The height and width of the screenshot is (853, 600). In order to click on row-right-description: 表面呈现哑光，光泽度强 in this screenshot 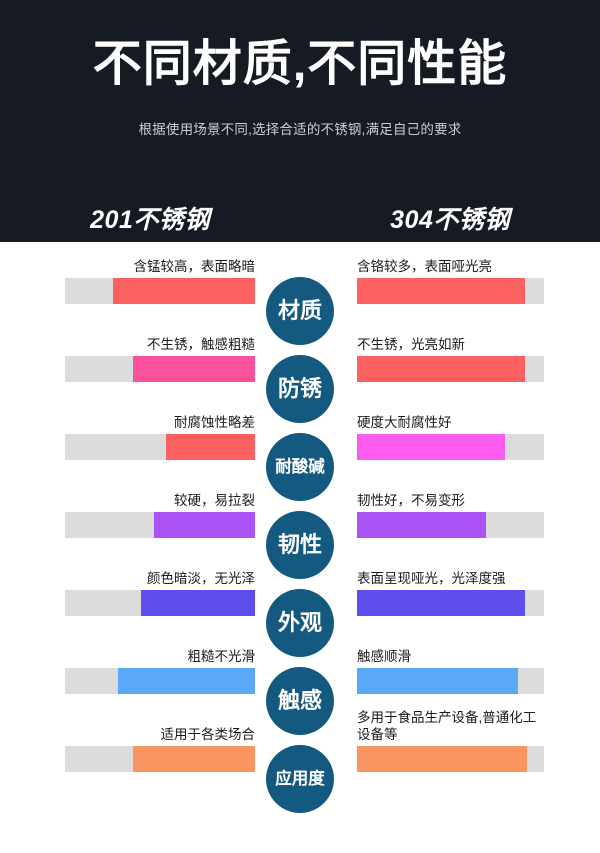, I will do `click(431, 578)`.